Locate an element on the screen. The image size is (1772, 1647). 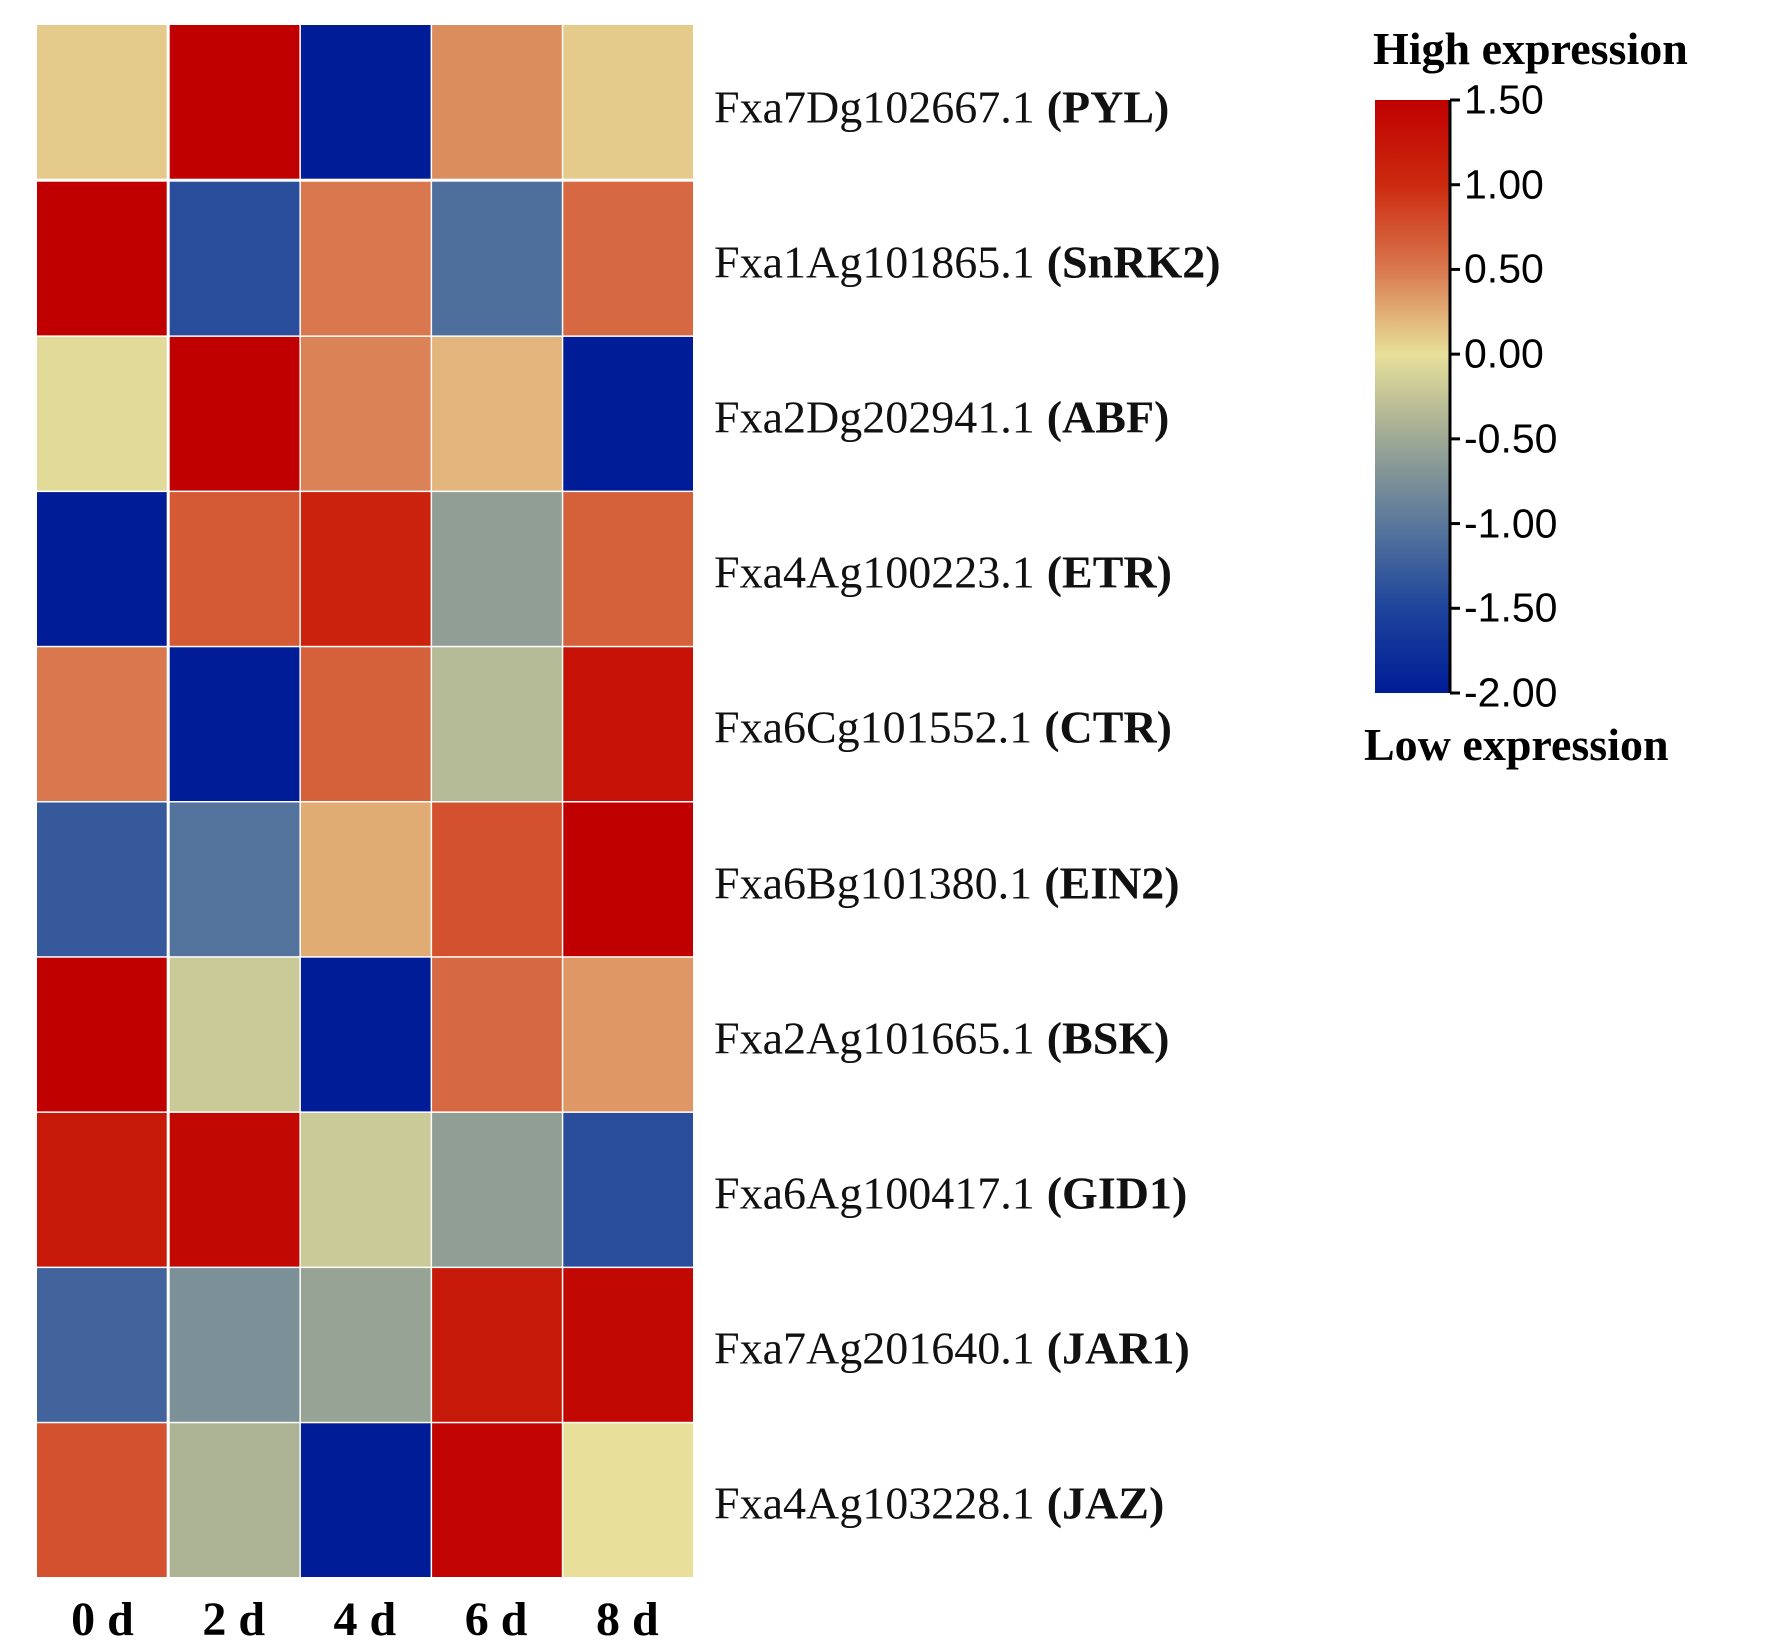
gene-name: (JAZ) is located at coordinates (1105, 1503).